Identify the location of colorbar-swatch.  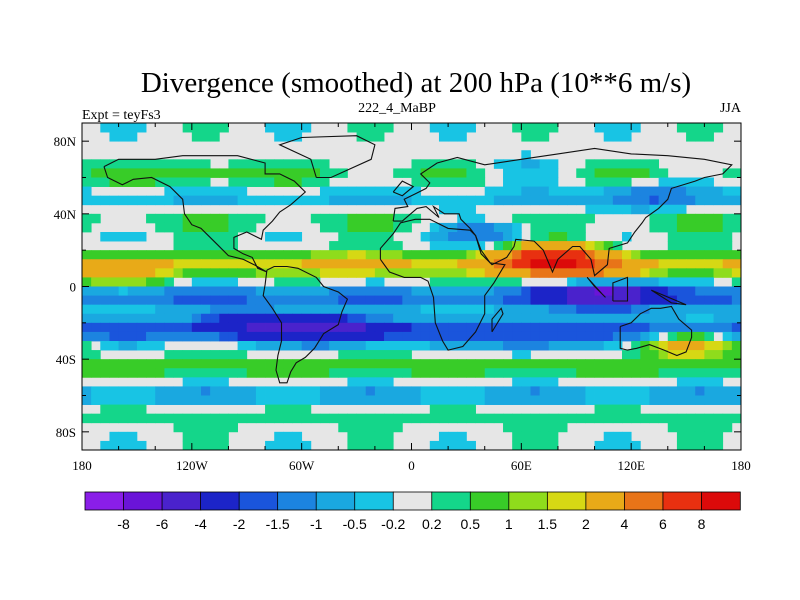
(143, 501).